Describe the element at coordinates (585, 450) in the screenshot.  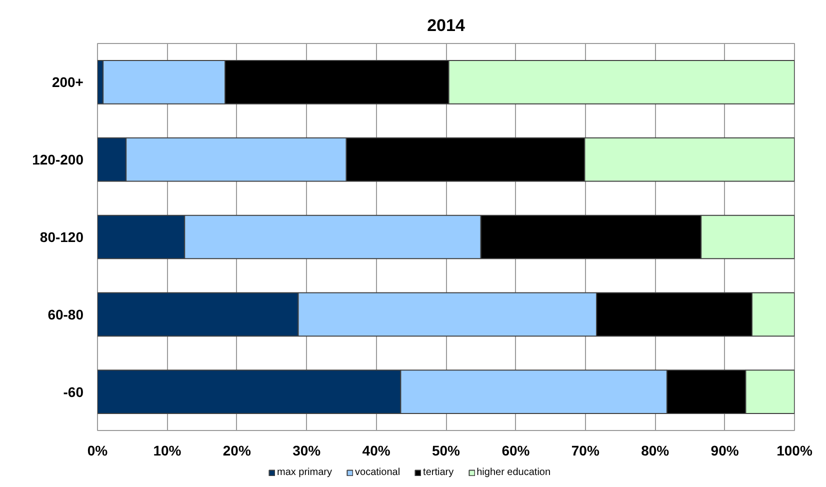
I see `x-tick-label: 70%` at that location.